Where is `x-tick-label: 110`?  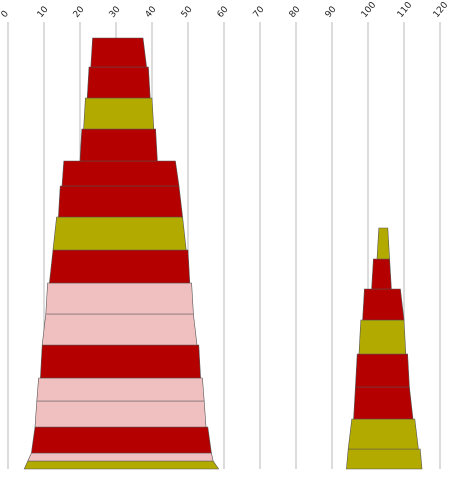
x-tick-label: 110 is located at coordinates (405, 10).